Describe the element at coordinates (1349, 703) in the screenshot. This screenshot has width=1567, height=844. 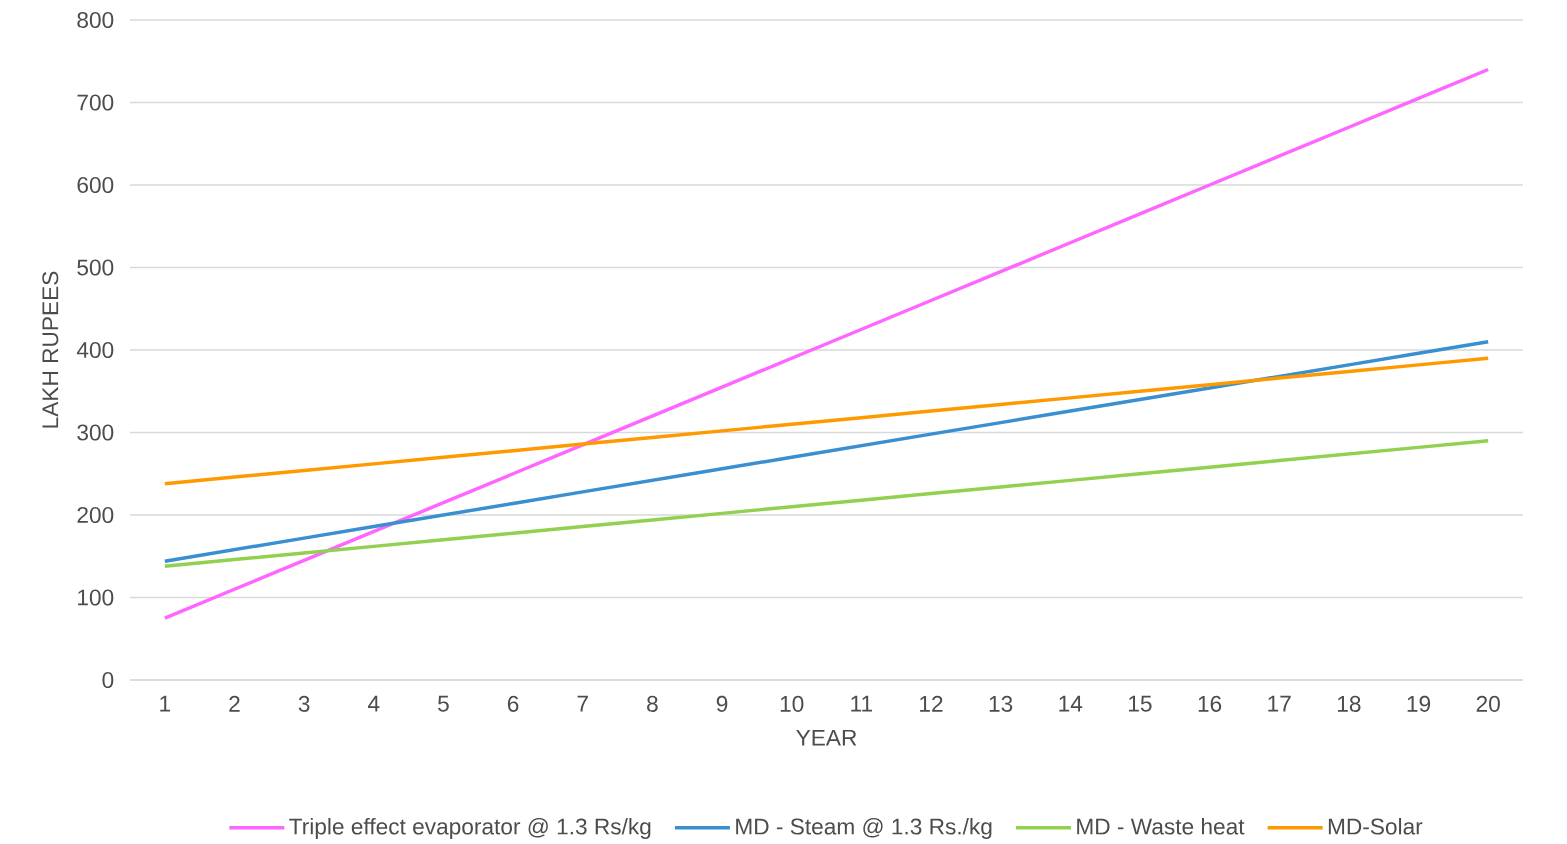
I see `x-tick-label: 18` at that location.